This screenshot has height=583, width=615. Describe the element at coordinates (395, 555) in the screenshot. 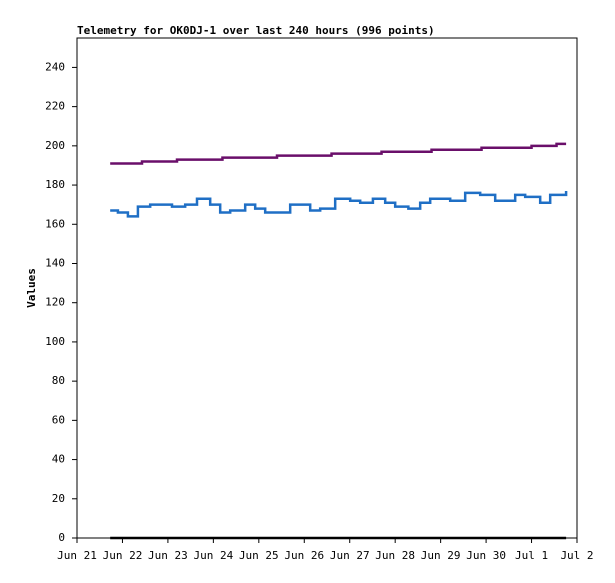

I see `x-tick-label: Jun 28` at that location.